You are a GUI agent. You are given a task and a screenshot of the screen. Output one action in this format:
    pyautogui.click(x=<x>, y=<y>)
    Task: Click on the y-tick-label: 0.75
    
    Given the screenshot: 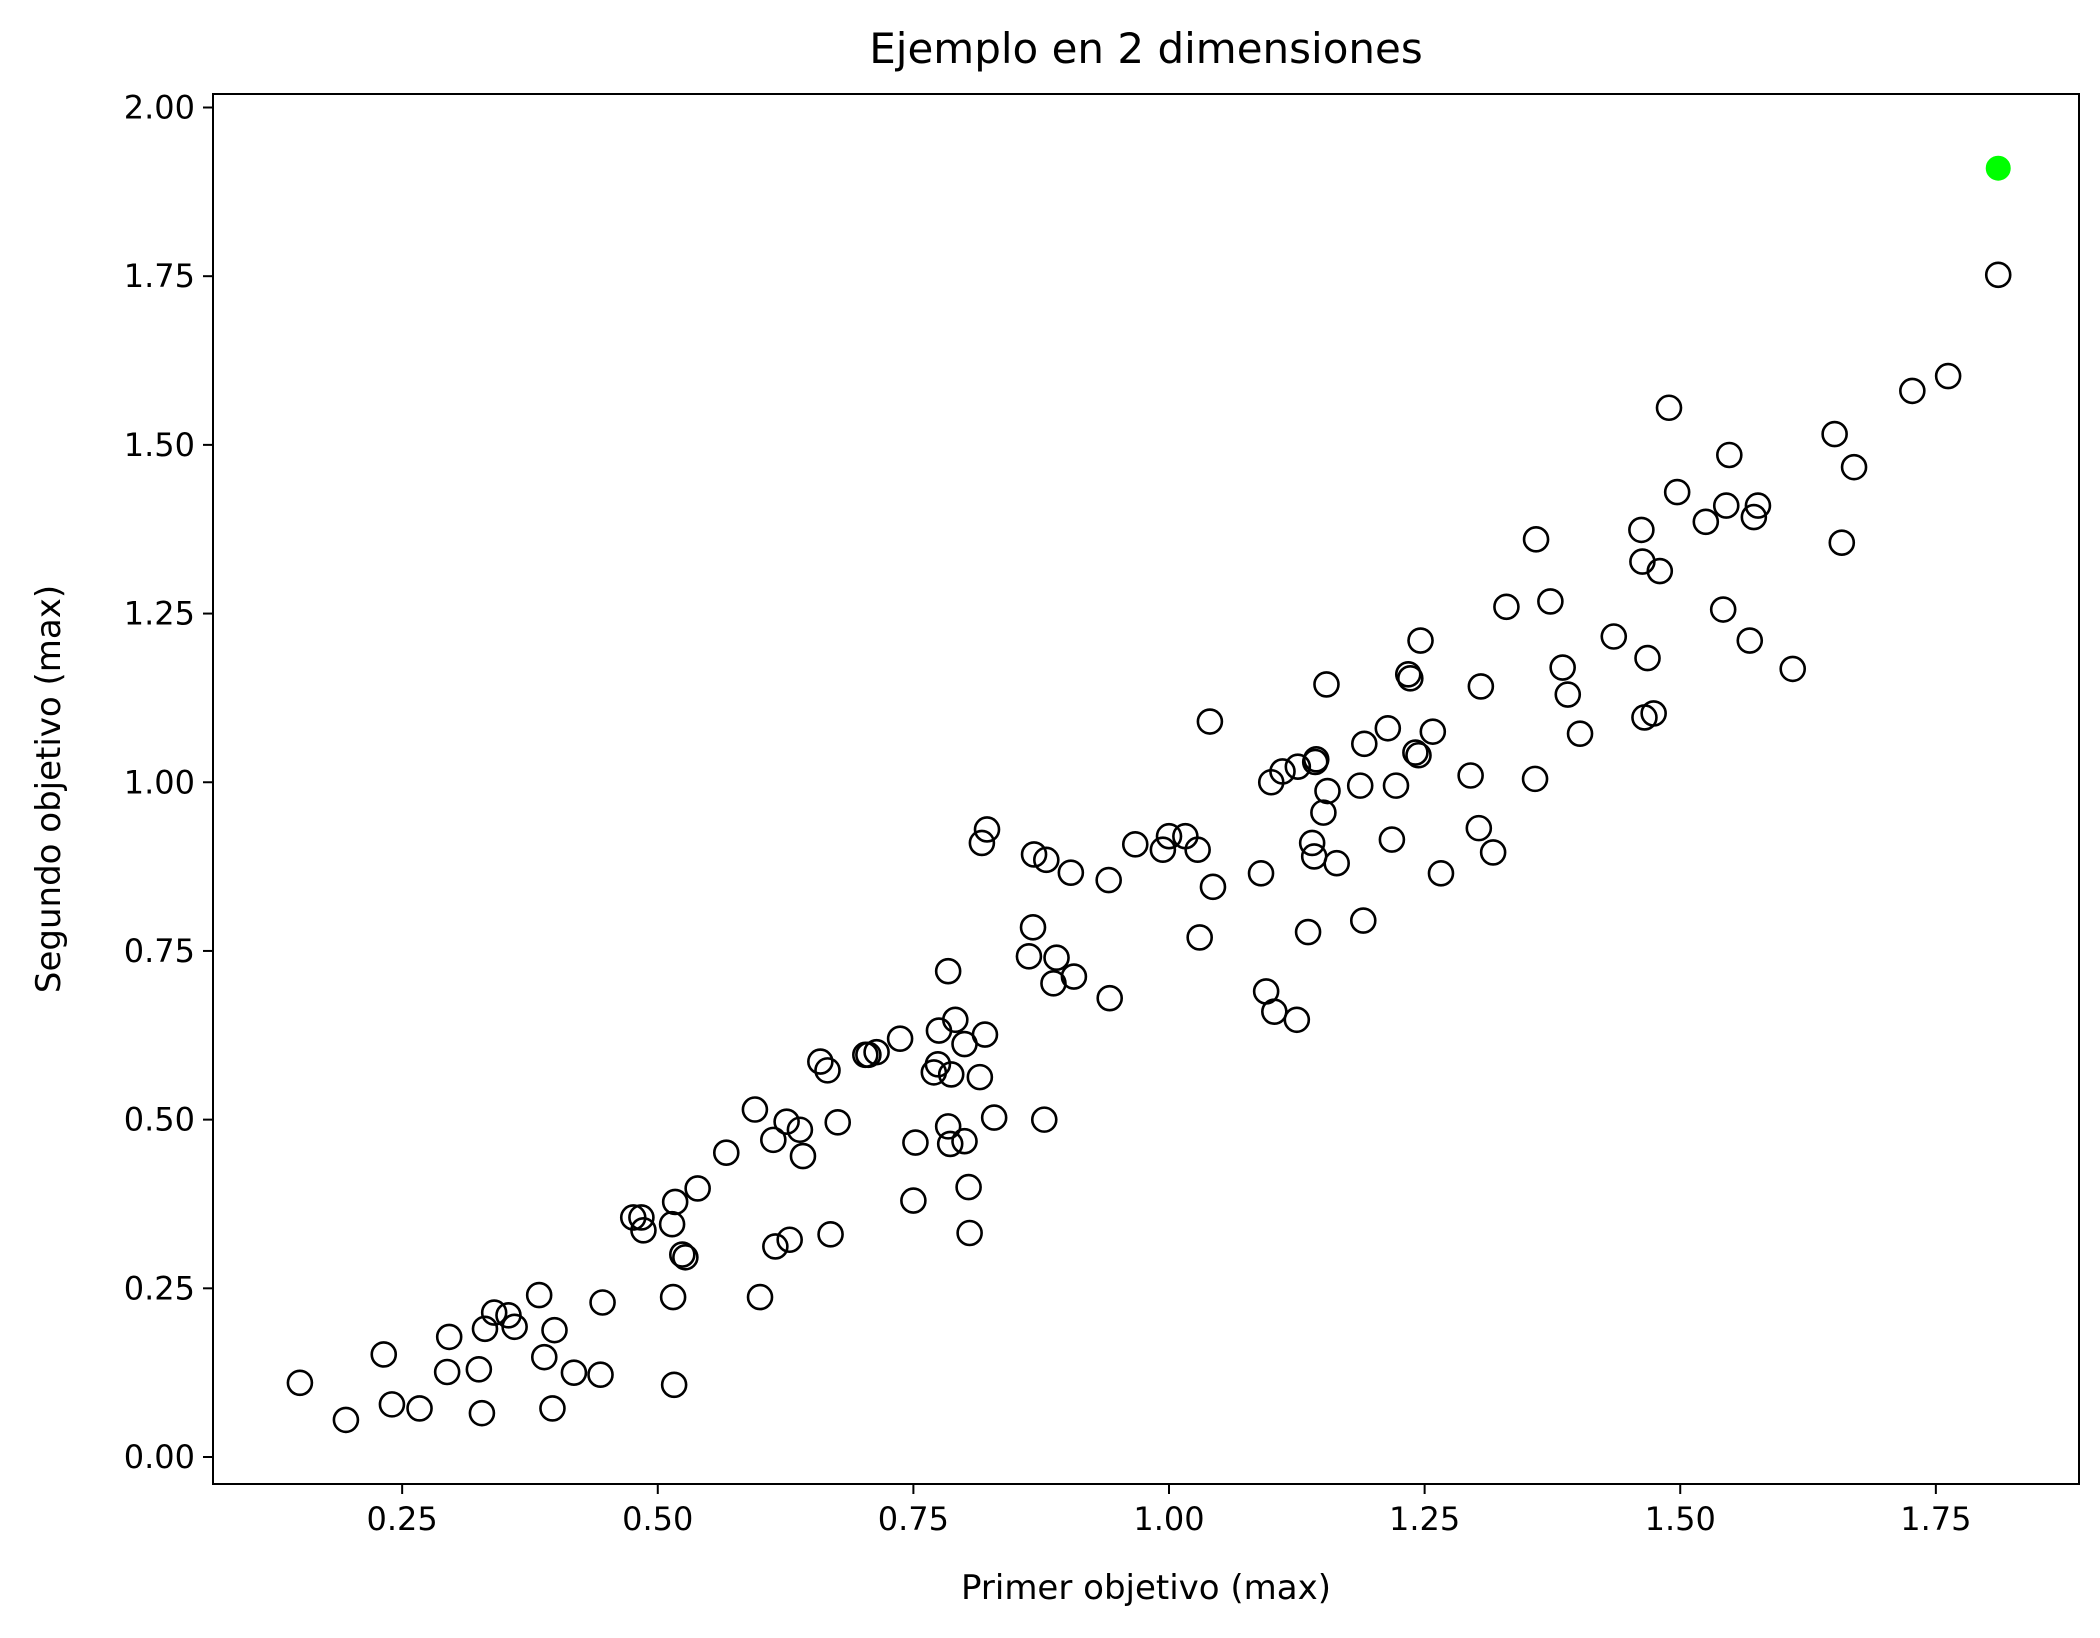 What is the action you would take?
    pyautogui.click(x=159, y=951)
    